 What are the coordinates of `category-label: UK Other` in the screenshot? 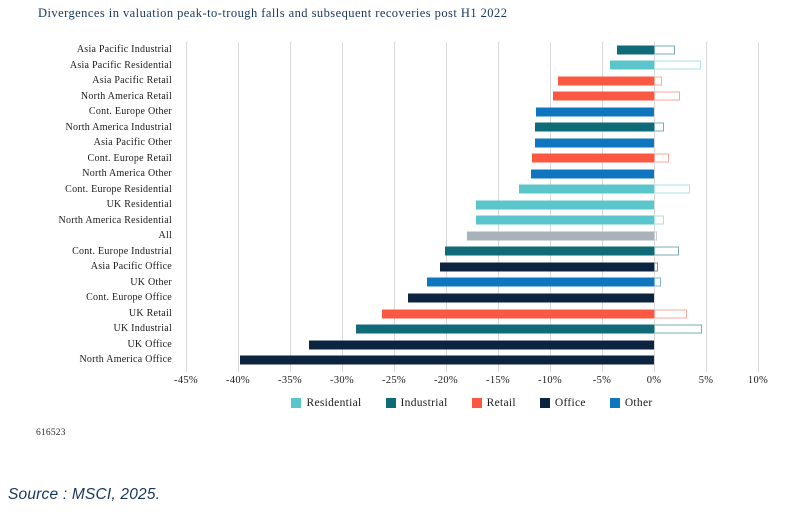 It's located at (151, 282).